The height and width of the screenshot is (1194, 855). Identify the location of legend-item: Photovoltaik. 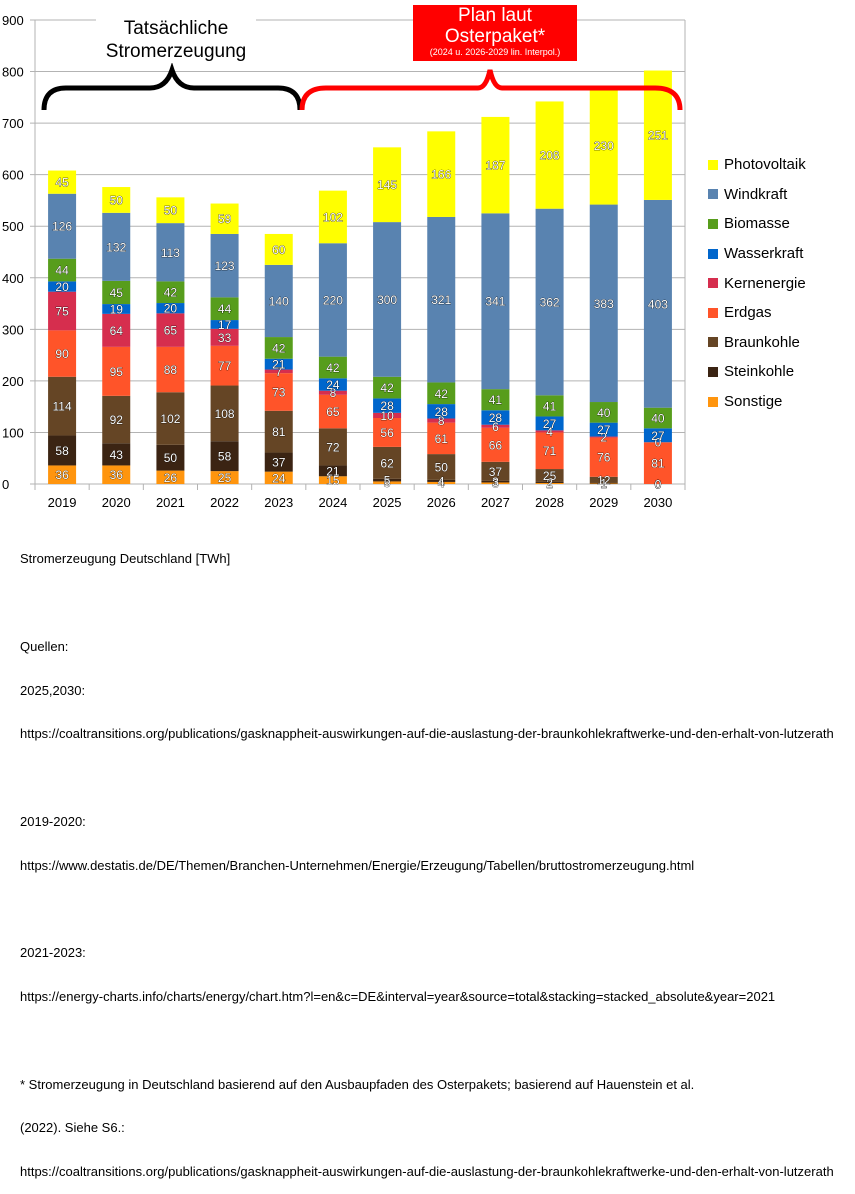
(757, 165).